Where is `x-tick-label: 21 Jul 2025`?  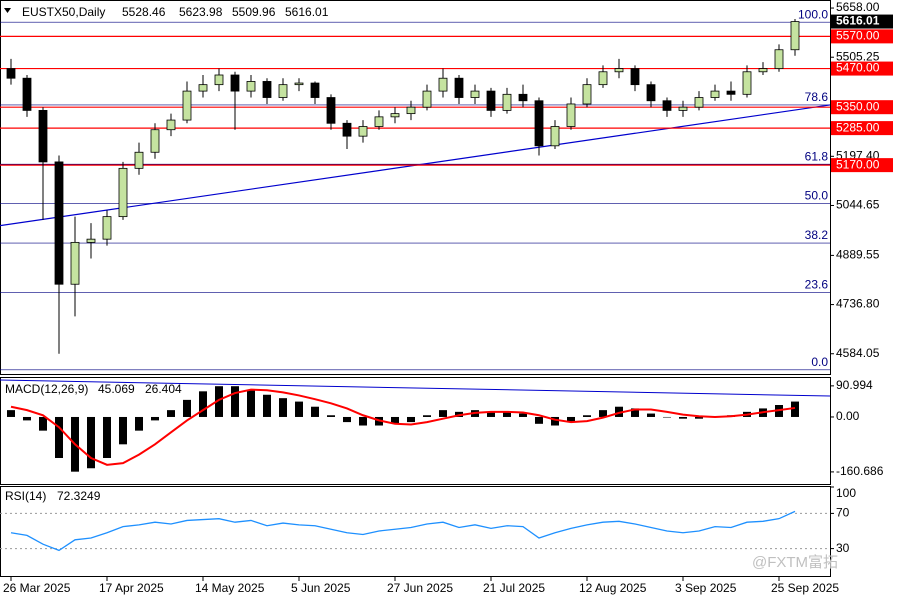
x-tick-label: 21 Jul 2025 is located at coordinates (514, 588).